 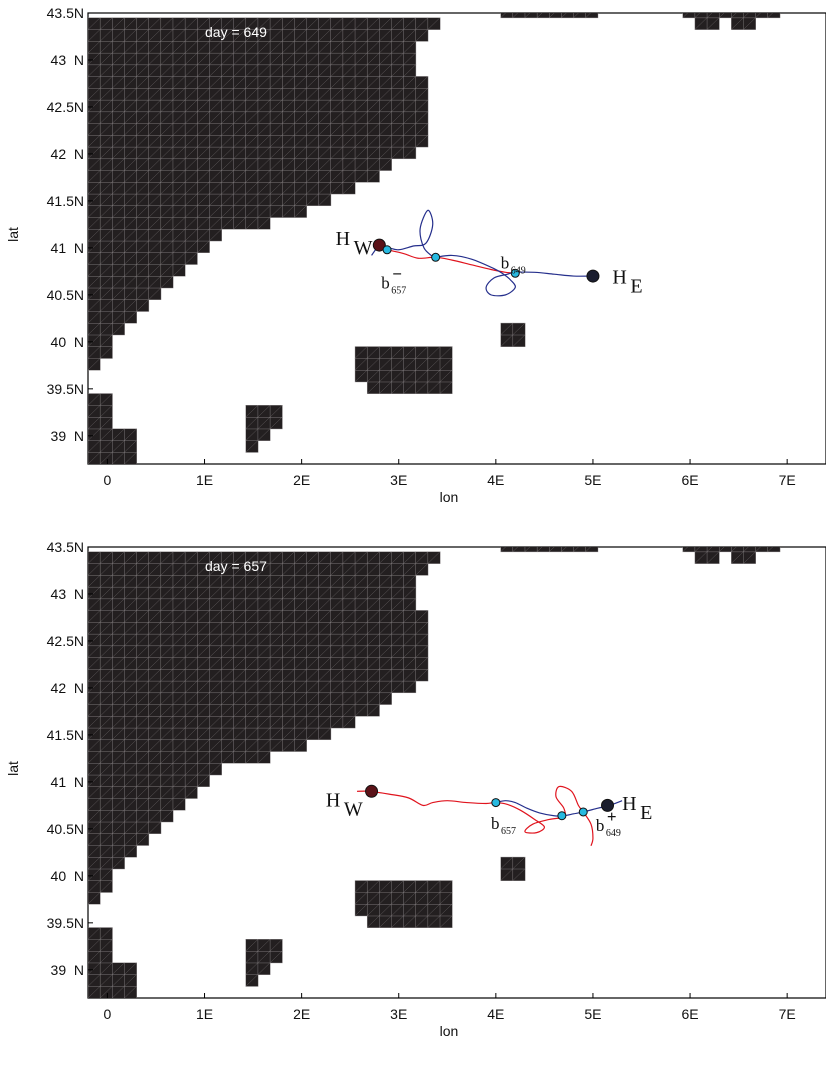 What do you see at coordinates (562, 816) in the screenshot?
I see `bifurcation-point-marker` at bounding box center [562, 816].